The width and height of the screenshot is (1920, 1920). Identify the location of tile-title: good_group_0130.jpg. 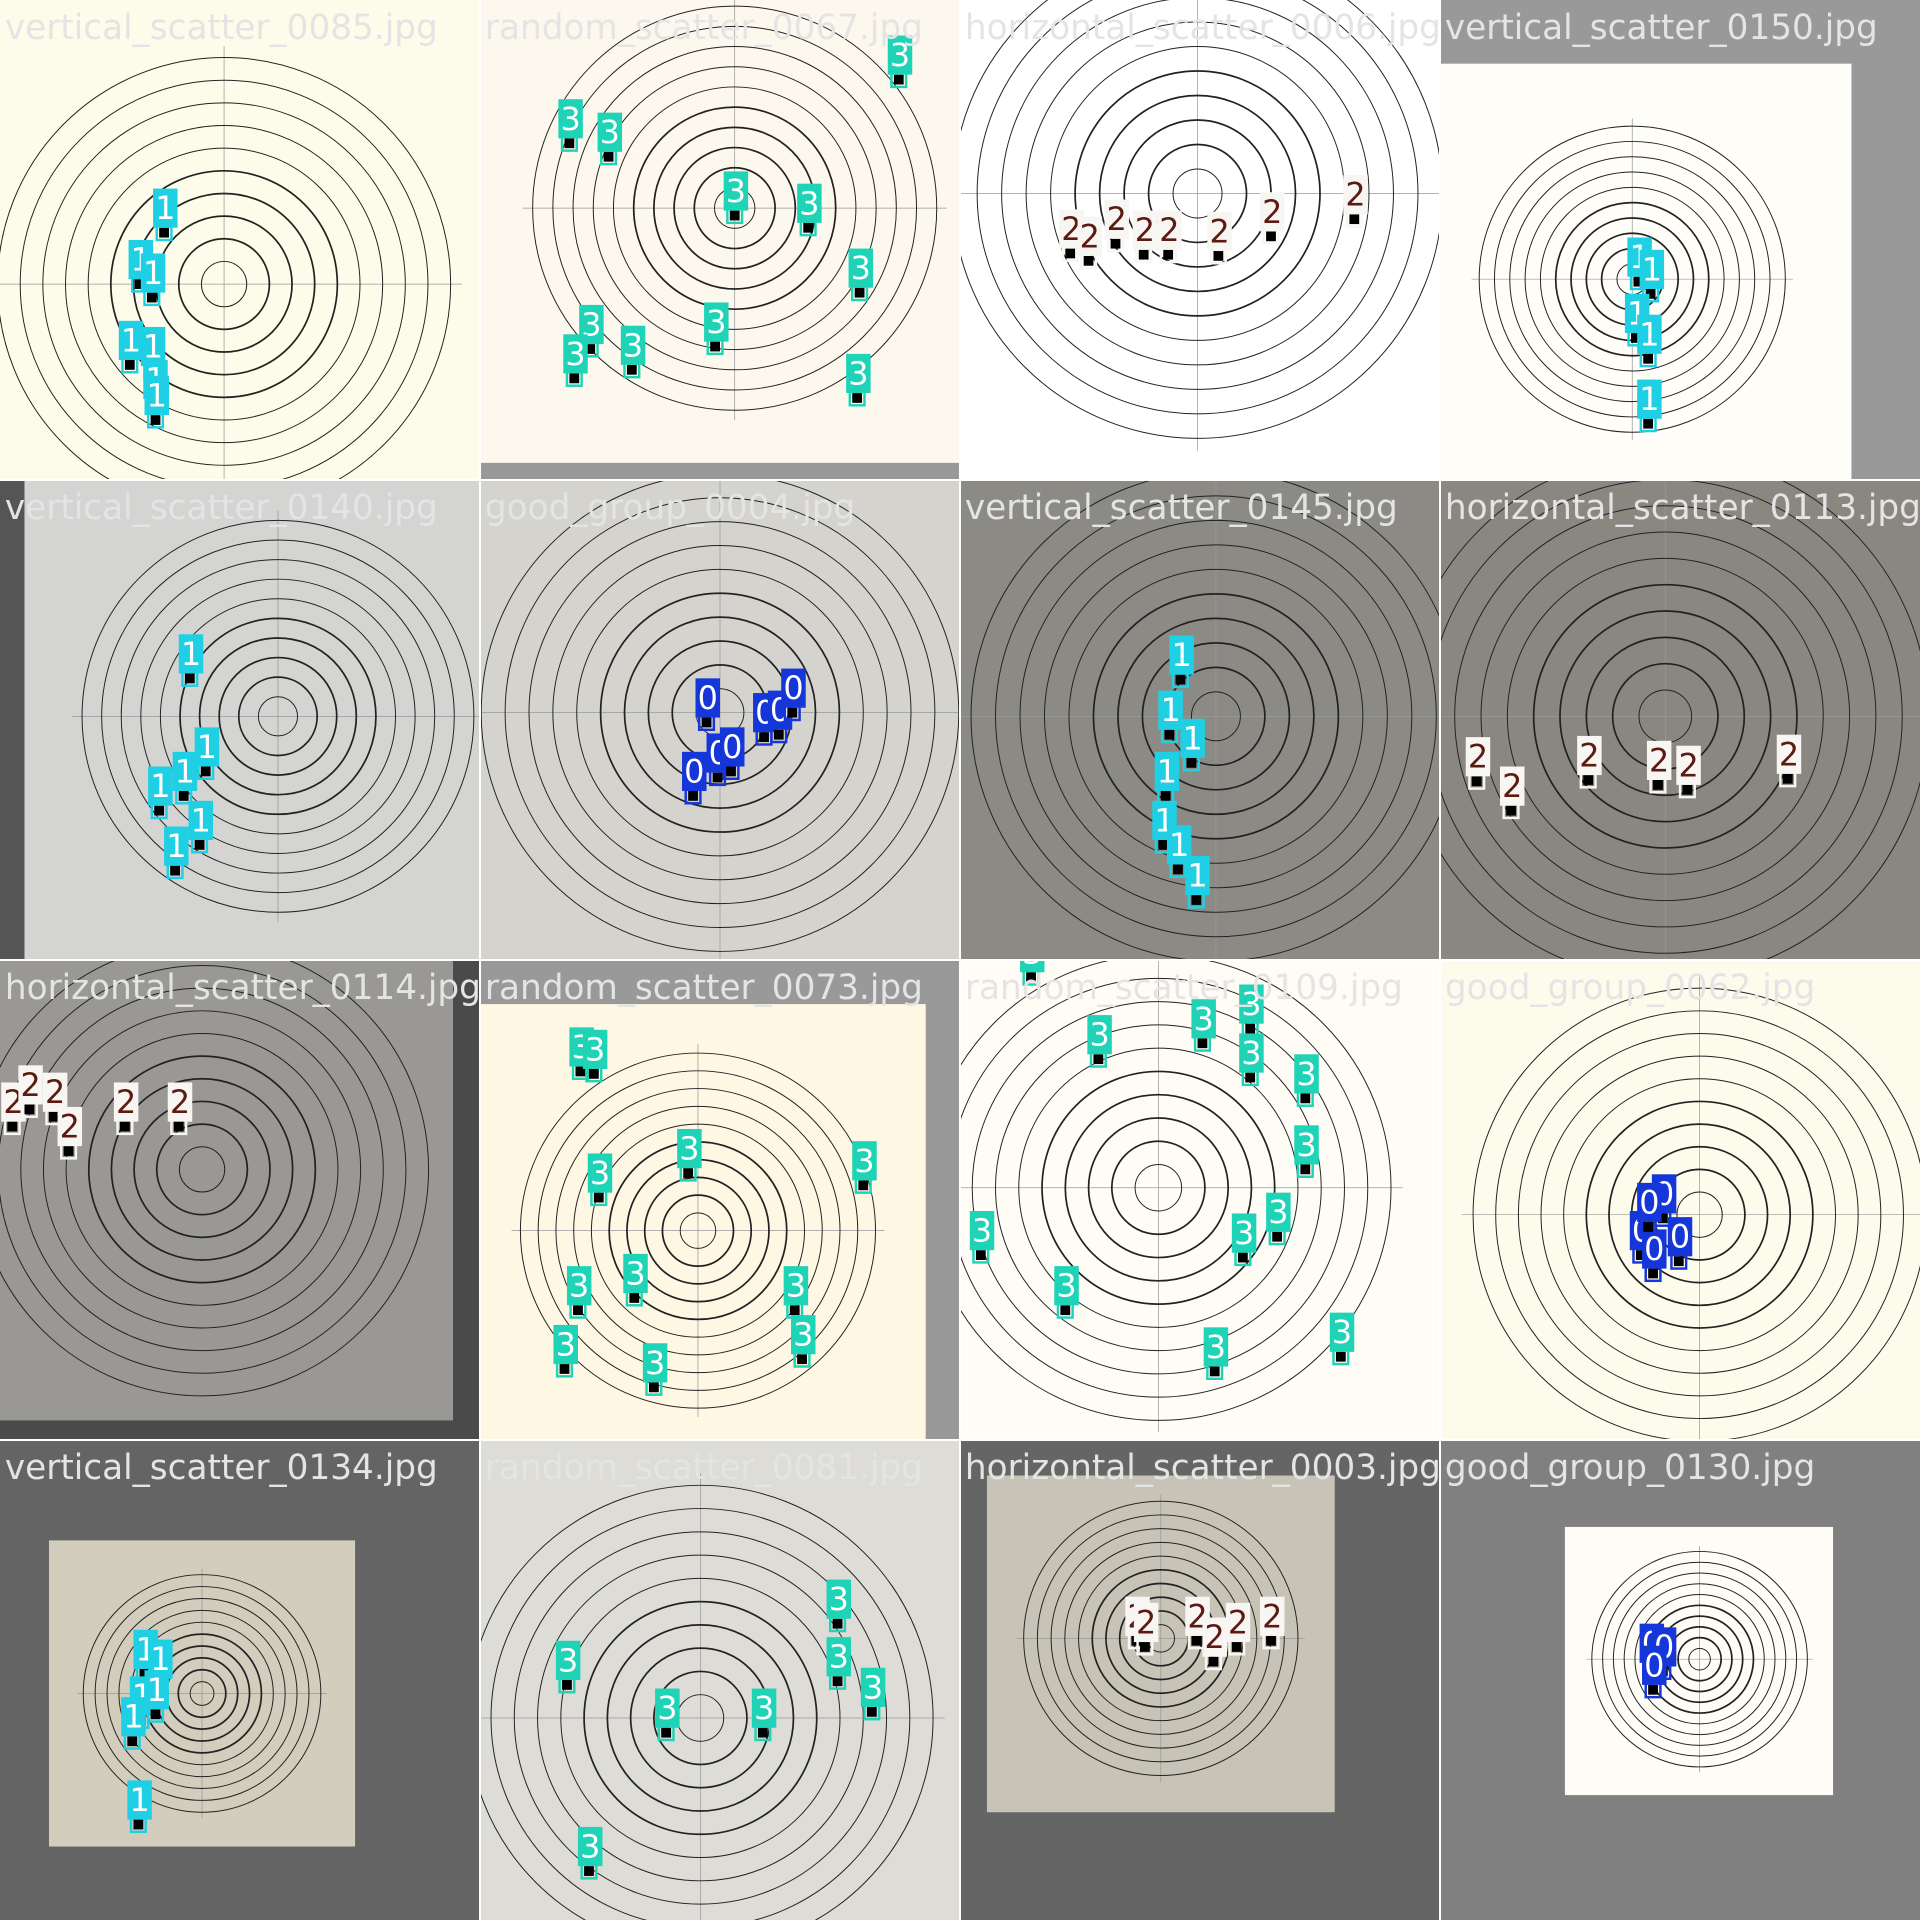
(1630, 1468).